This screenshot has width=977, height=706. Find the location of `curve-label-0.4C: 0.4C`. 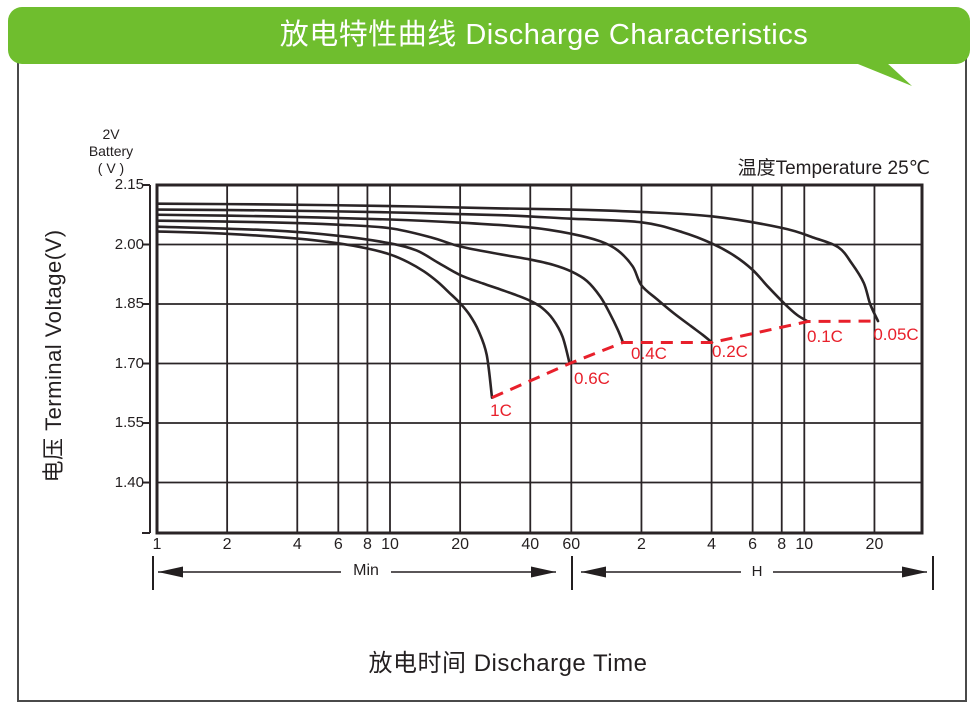

curve-label-0.4C: 0.4C is located at coordinates (649, 353).